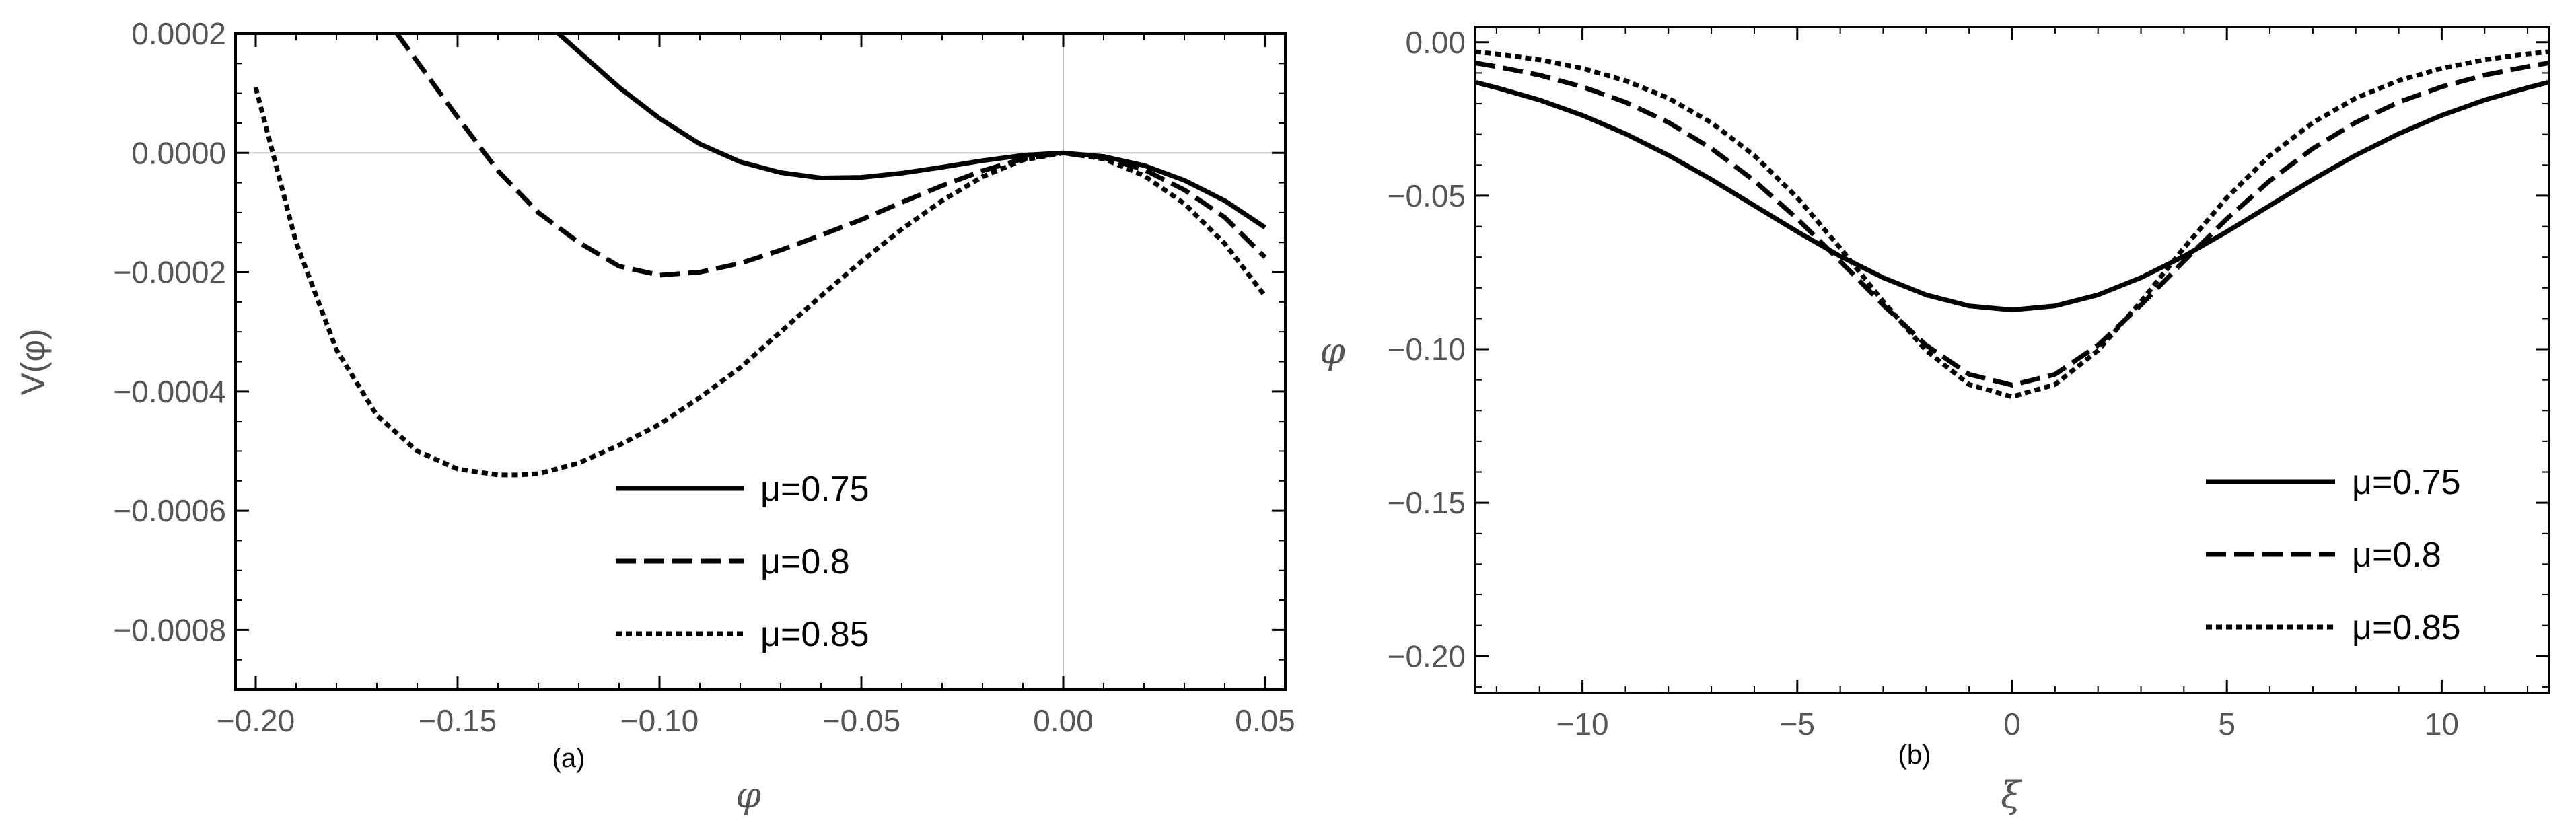  I want to click on panel-label: (a), so click(568, 758).